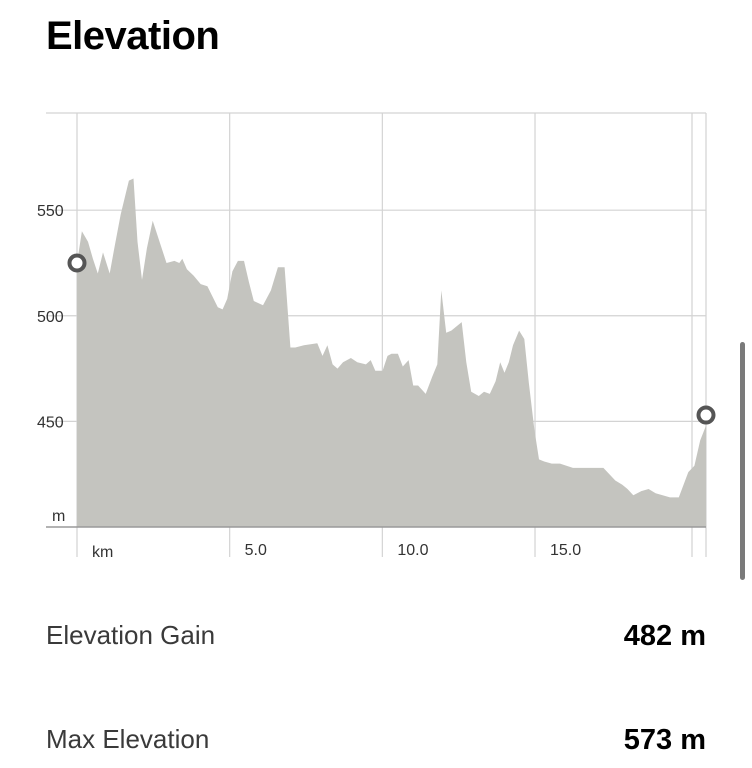  What do you see at coordinates (50, 422) in the screenshot?
I see `y-tick-label-450: 450` at bounding box center [50, 422].